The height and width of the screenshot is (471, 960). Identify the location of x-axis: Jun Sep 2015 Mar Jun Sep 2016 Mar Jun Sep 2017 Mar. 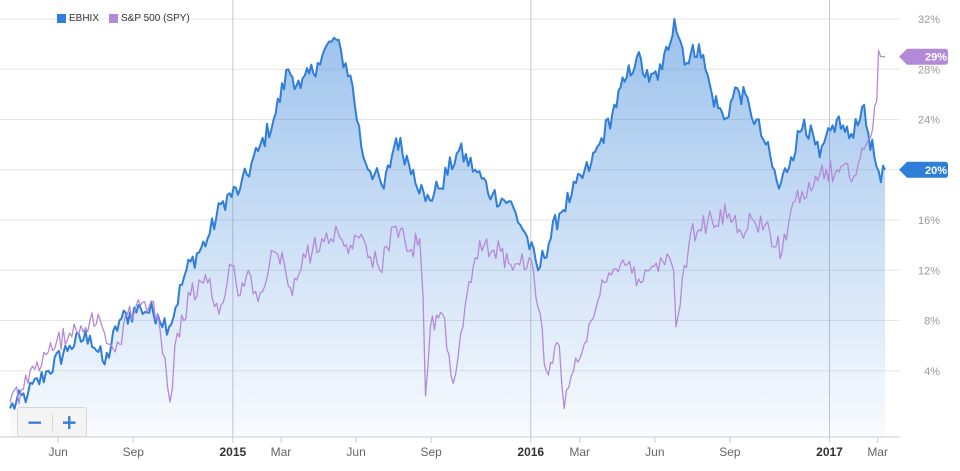
(450, 447).